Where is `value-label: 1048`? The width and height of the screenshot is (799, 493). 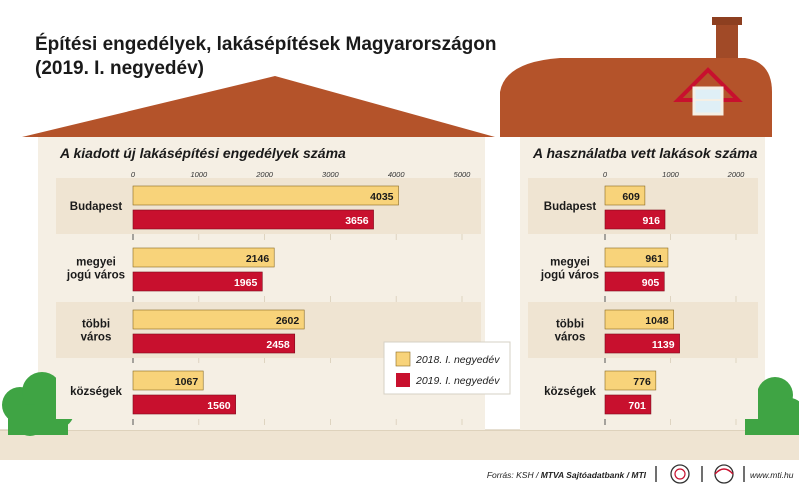
value-label: 1048 is located at coordinates (657, 321).